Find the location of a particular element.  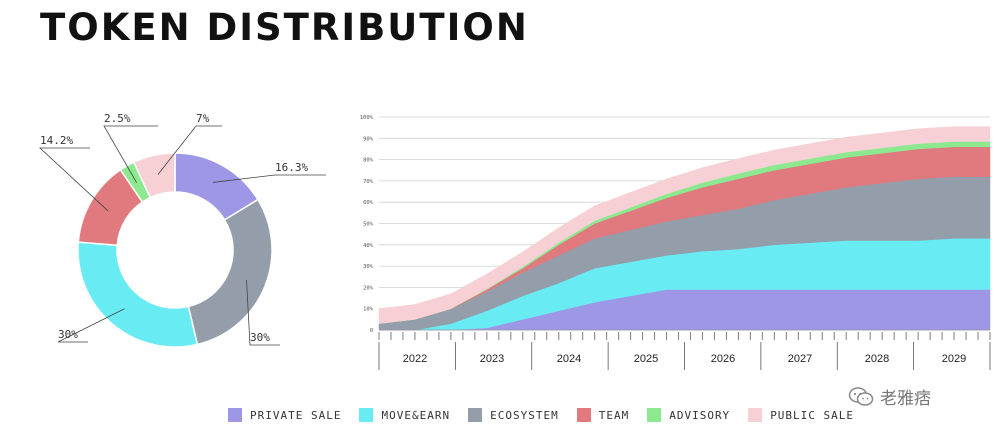

legend-swatch-ecosystem is located at coordinates (475, 415).